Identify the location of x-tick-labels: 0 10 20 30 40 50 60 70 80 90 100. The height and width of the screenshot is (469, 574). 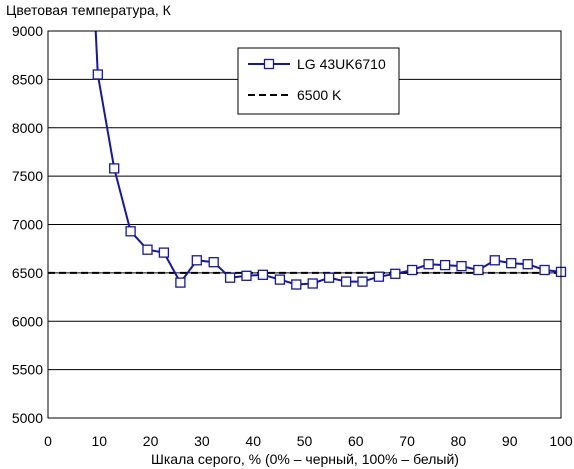
(308, 441).